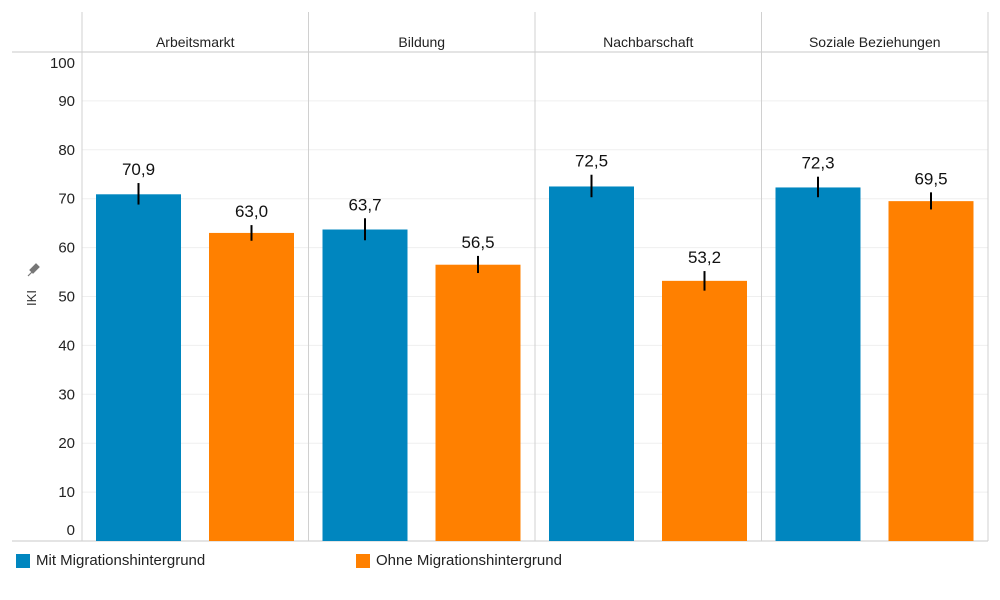 This screenshot has width=1000, height=600. What do you see at coordinates (23, 560) in the screenshot?
I see `legend-swatch-mit` at bounding box center [23, 560].